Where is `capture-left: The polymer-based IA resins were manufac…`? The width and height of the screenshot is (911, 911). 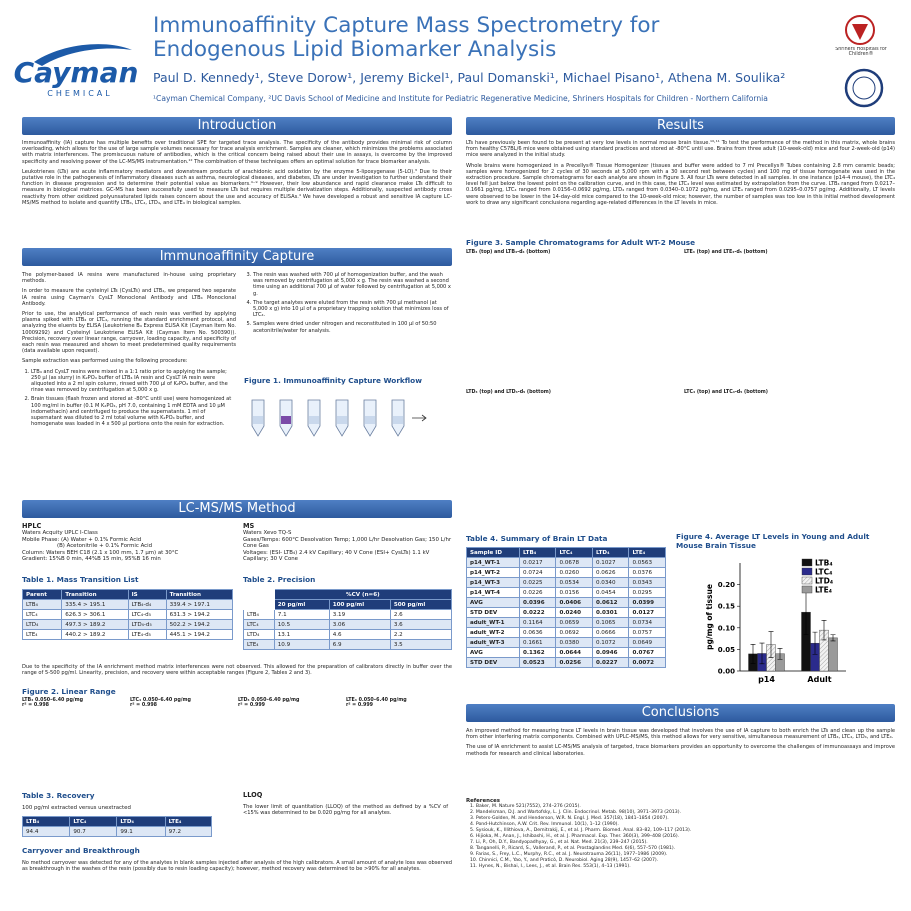
capture-left: The polymer-based IA resins were manufac… is located at coordinates (129, 351).